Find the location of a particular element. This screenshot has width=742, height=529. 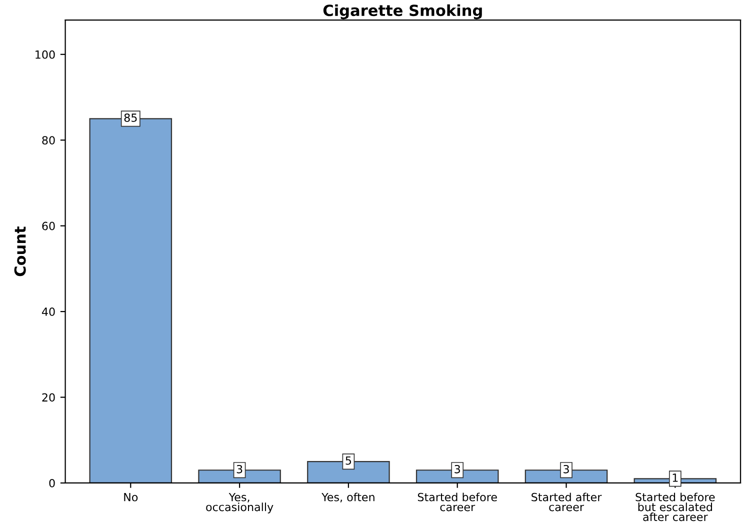

y-tick-label: 40 is located at coordinates (48, 312).